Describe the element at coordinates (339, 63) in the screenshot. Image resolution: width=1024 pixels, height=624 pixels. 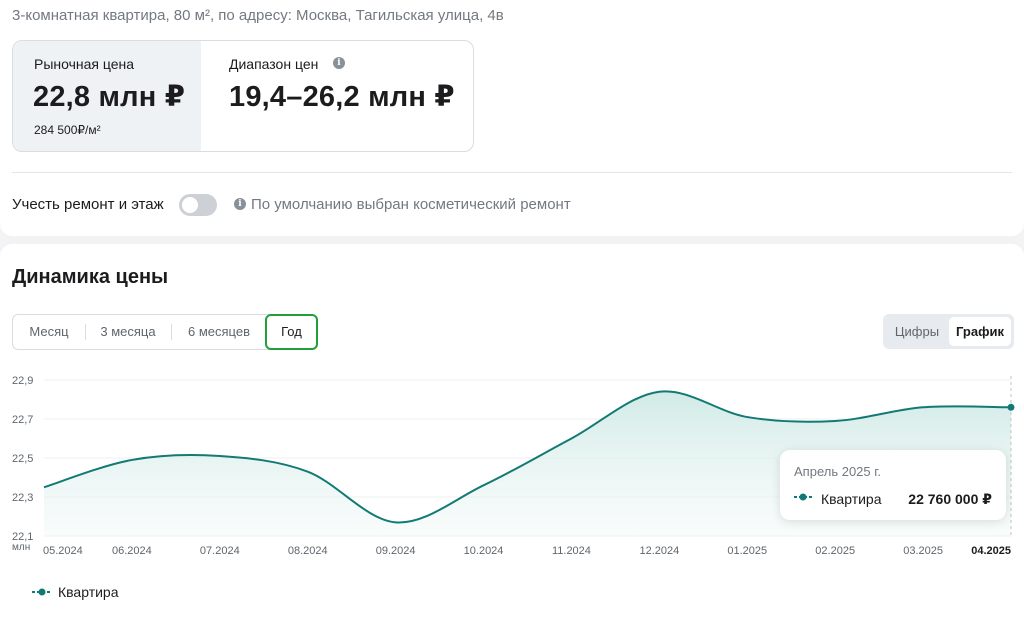
I see `info-icon: i` at that location.